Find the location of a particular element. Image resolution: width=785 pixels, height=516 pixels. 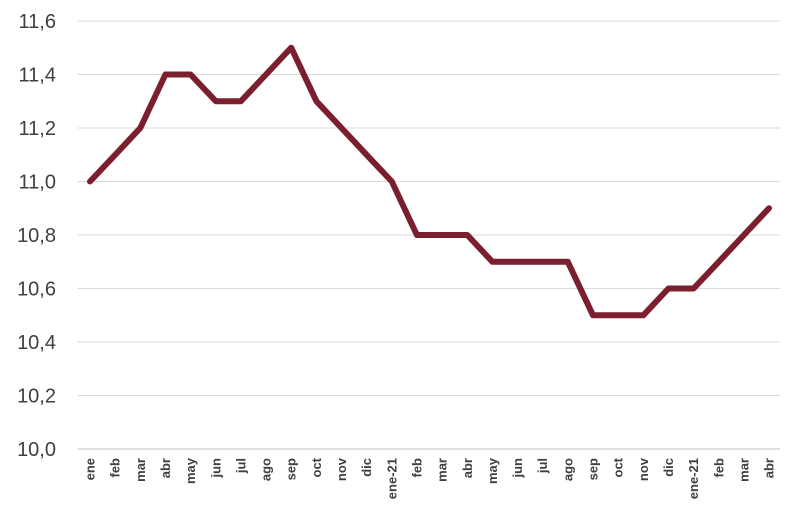

y-tick-label: 10,0 is located at coordinates (36, 450).